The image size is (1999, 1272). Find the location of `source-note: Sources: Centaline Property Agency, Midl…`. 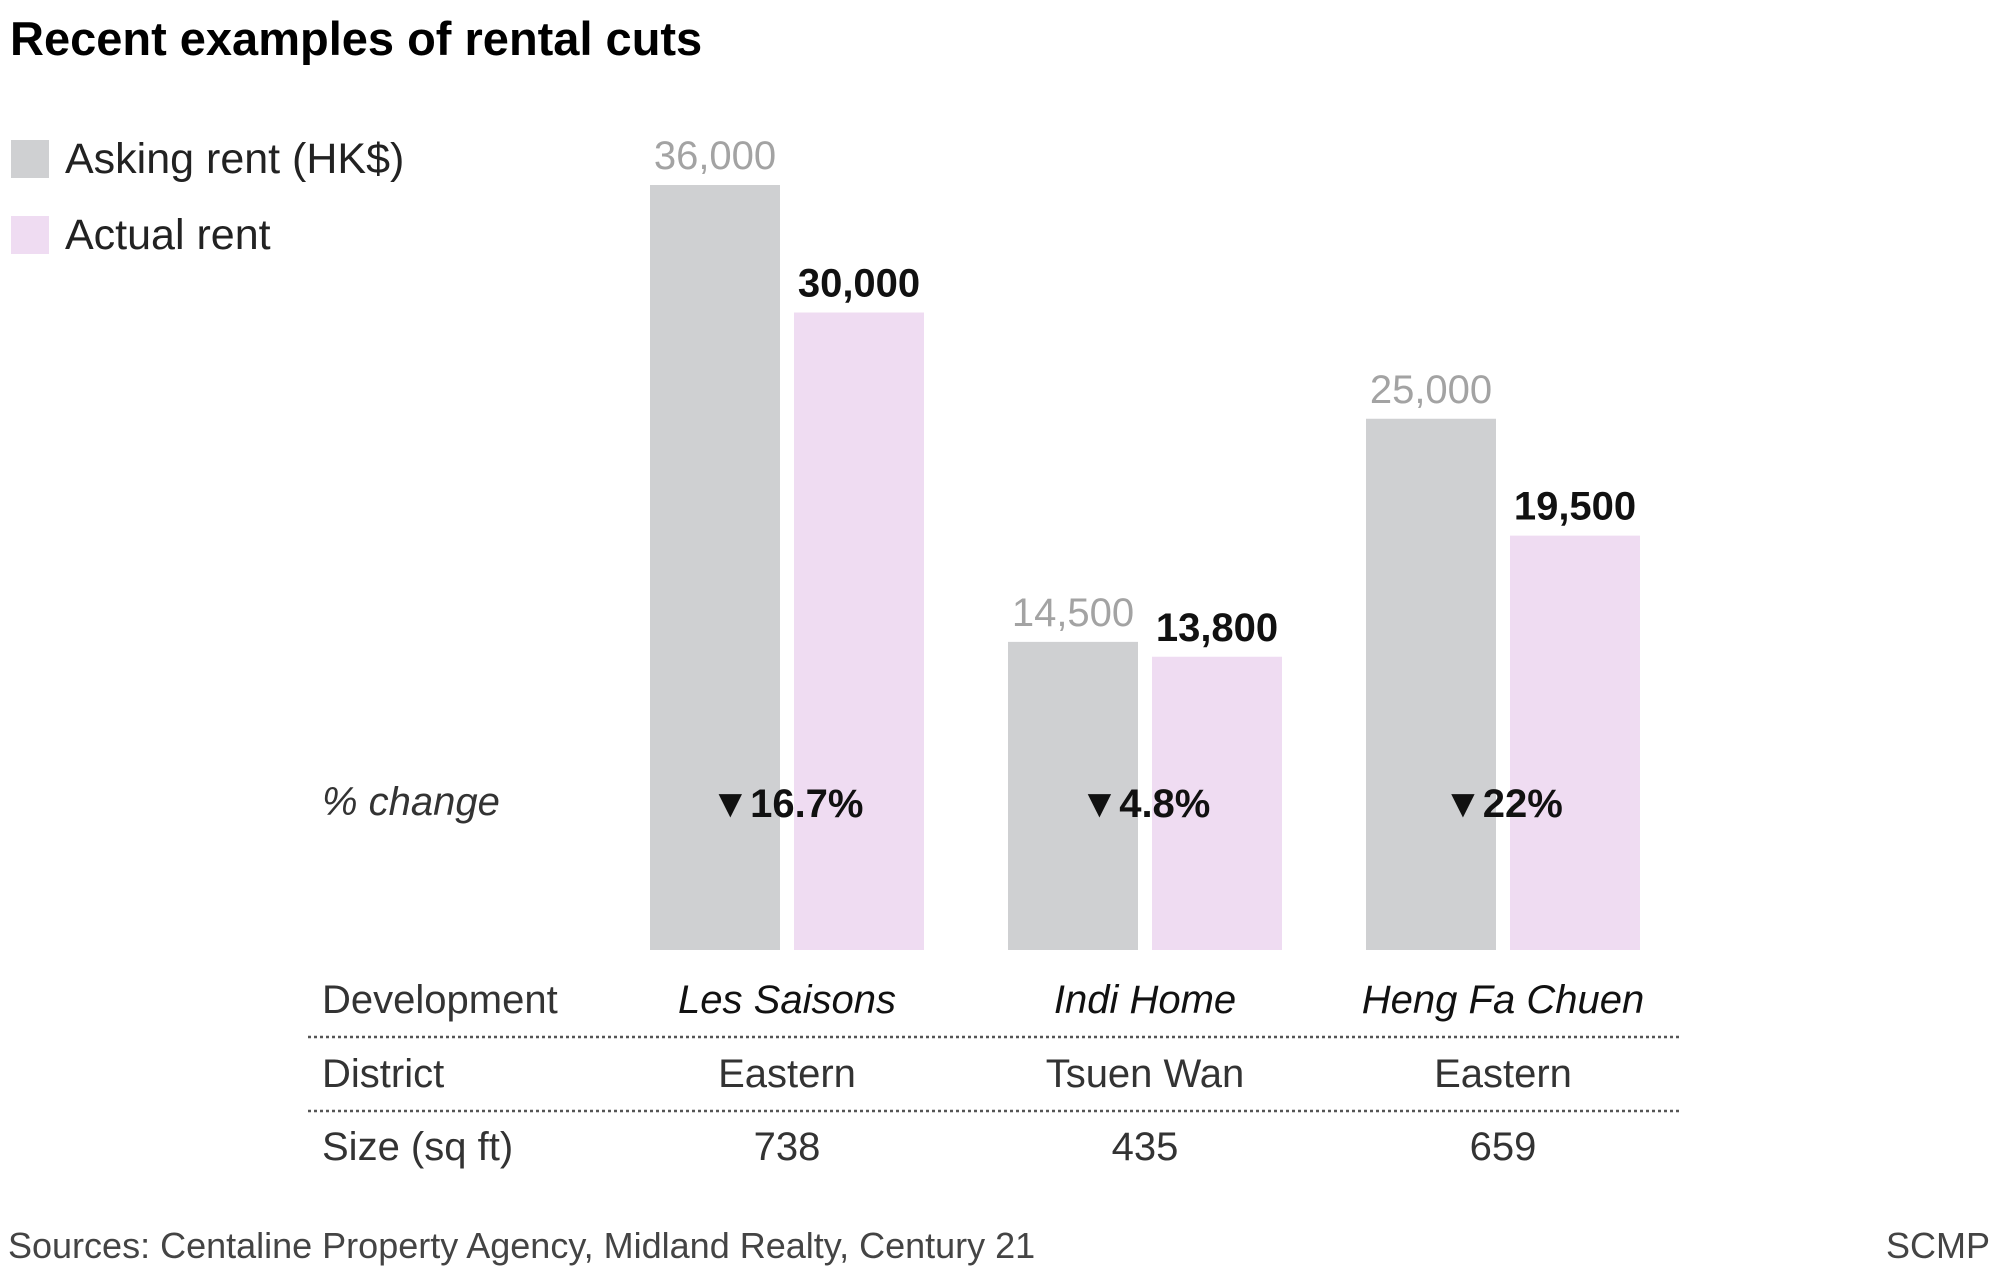

source-note: Sources: Centaline Property Agency, Midl… is located at coordinates (521, 1245).